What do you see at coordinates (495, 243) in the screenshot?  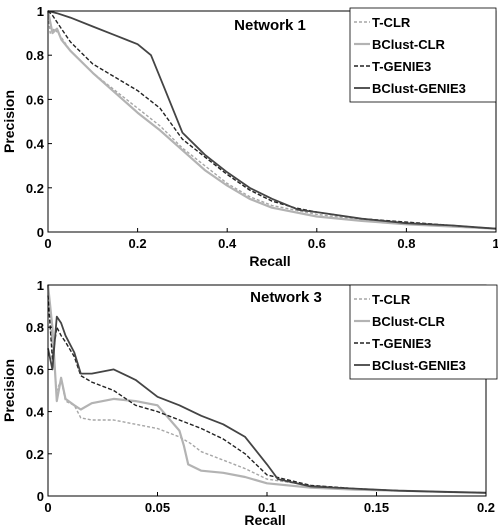 I see `x-tick-label: 1` at bounding box center [495, 243].